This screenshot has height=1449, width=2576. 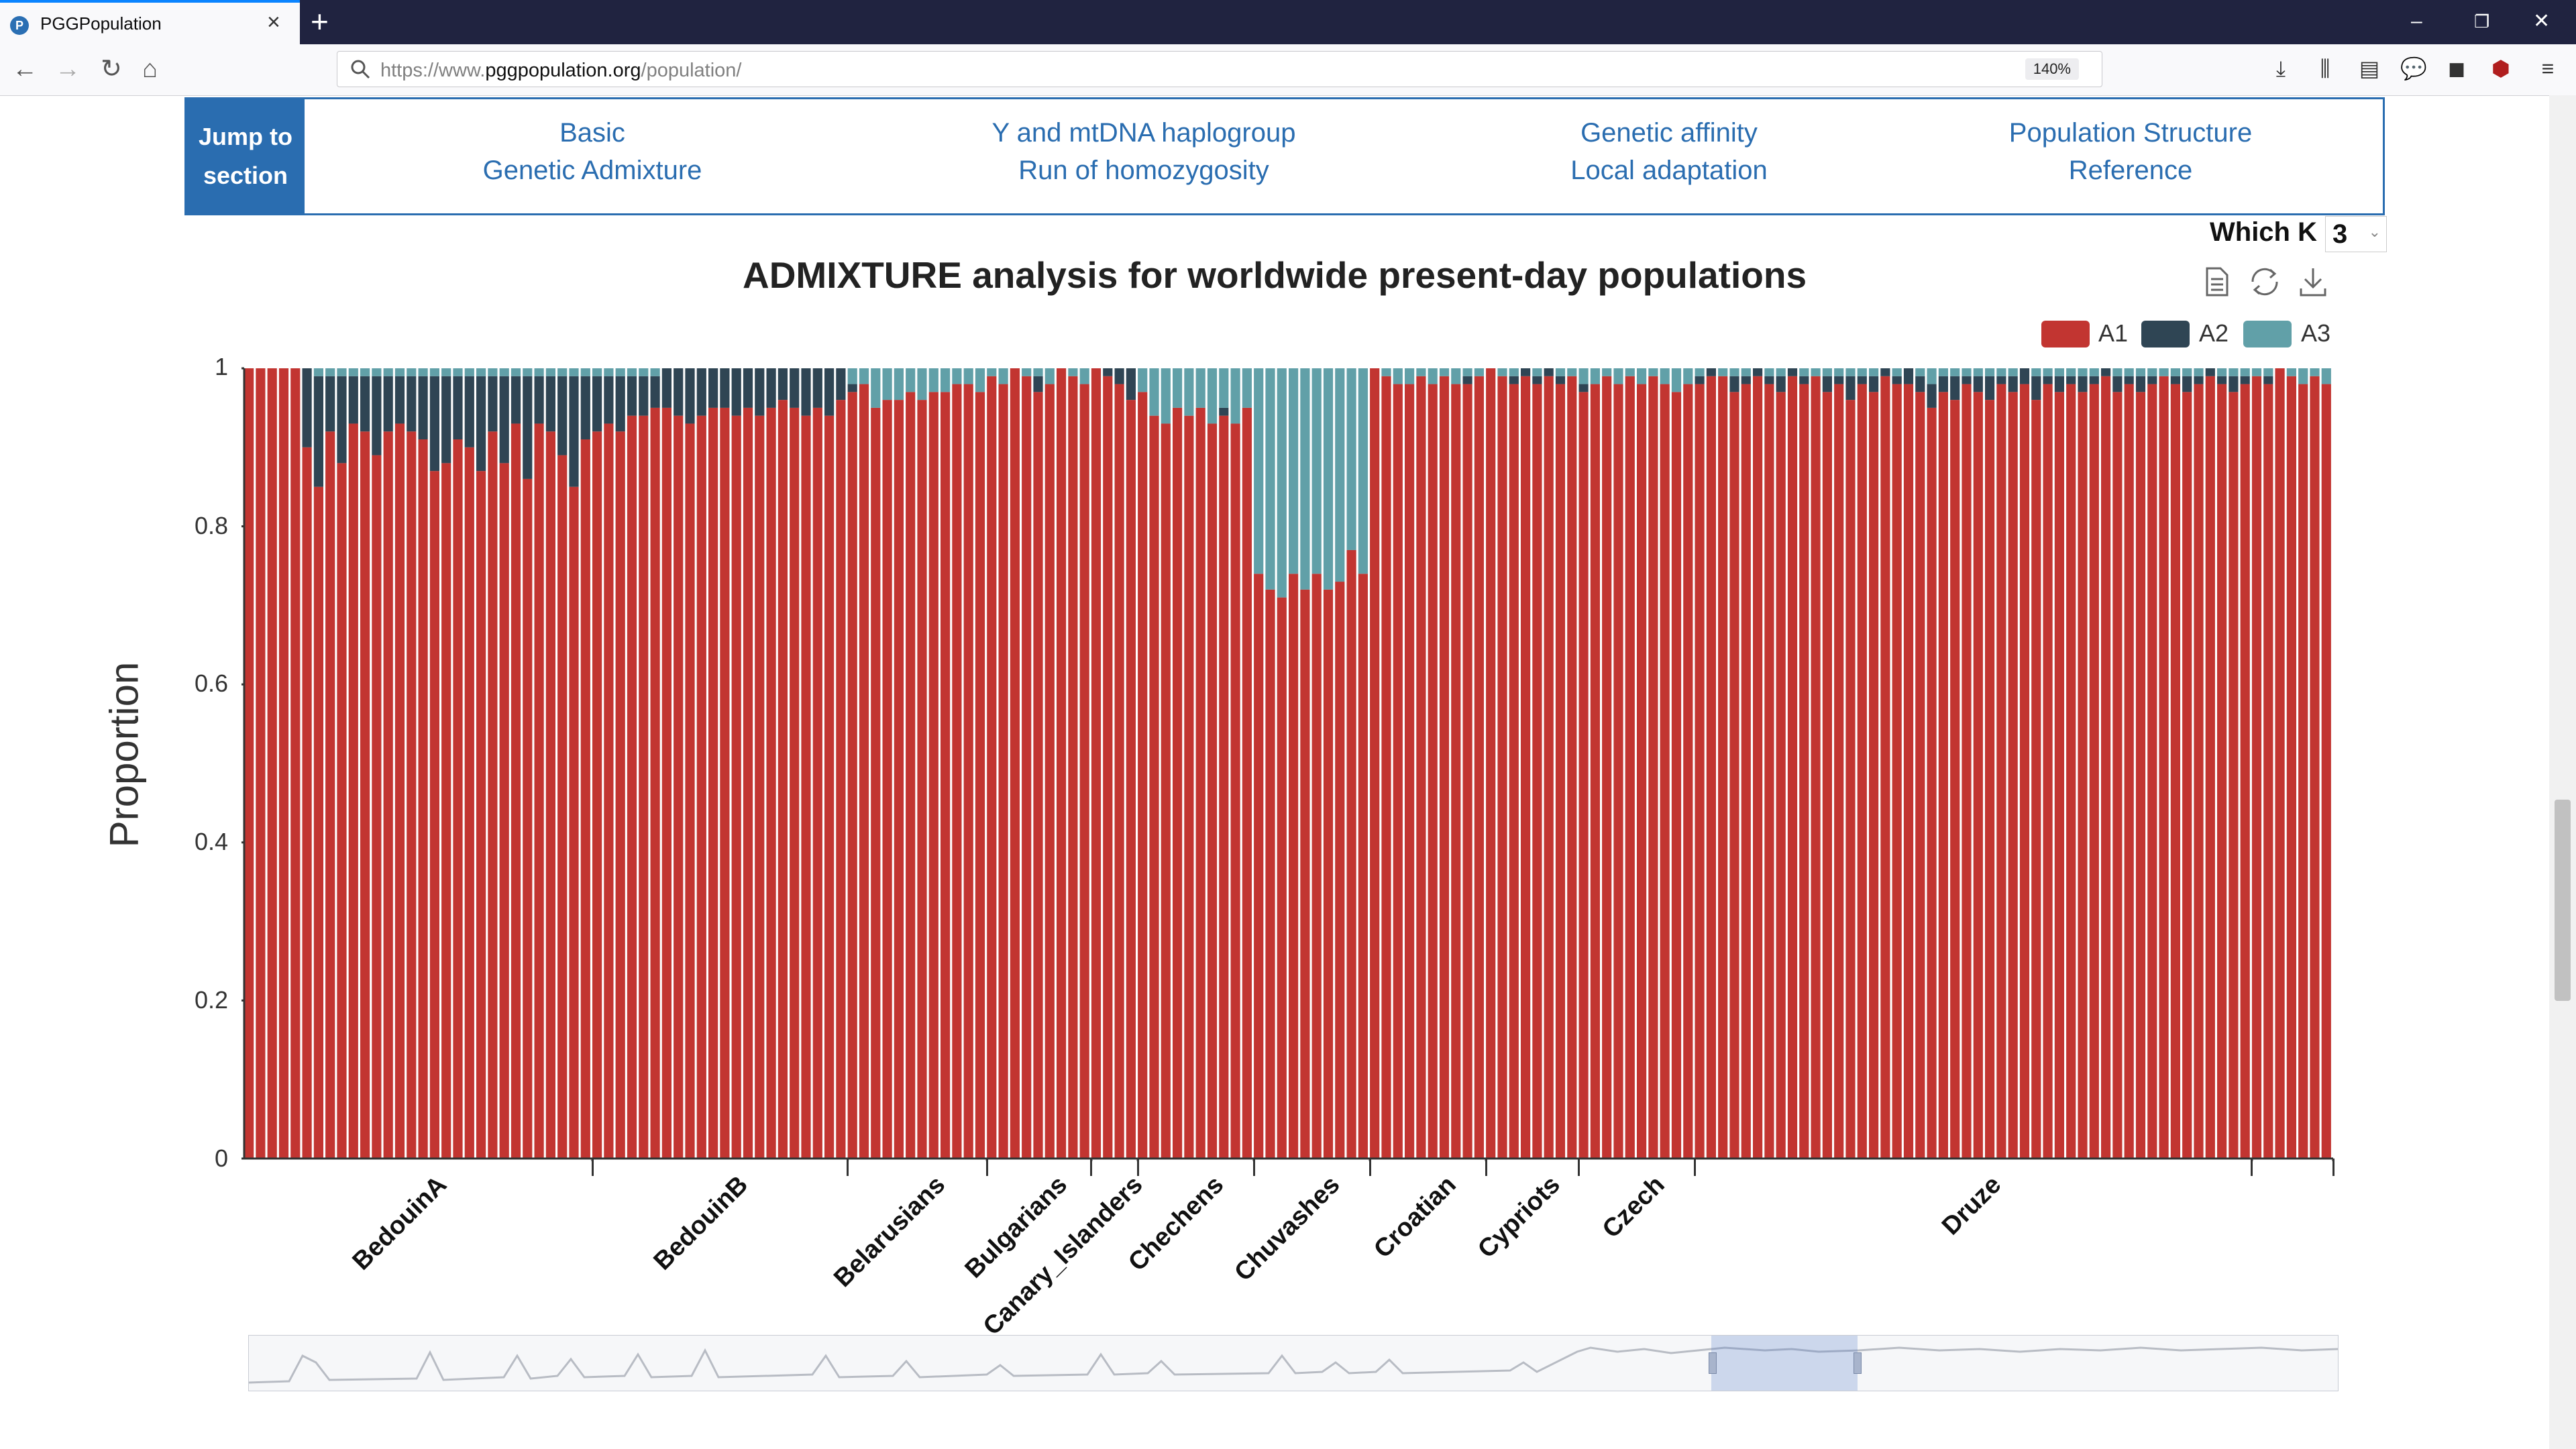 What do you see at coordinates (111, 69) in the screenshot?
I see `reload-icon: ↻` at bounding box center [111, 69].